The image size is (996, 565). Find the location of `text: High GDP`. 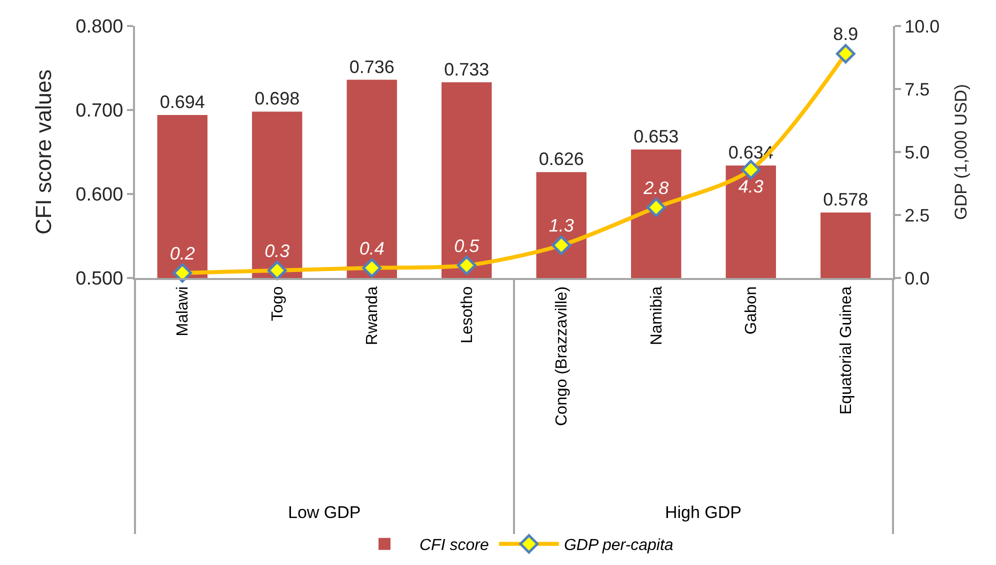

text: High GDP is located at coordinates (703, 512).